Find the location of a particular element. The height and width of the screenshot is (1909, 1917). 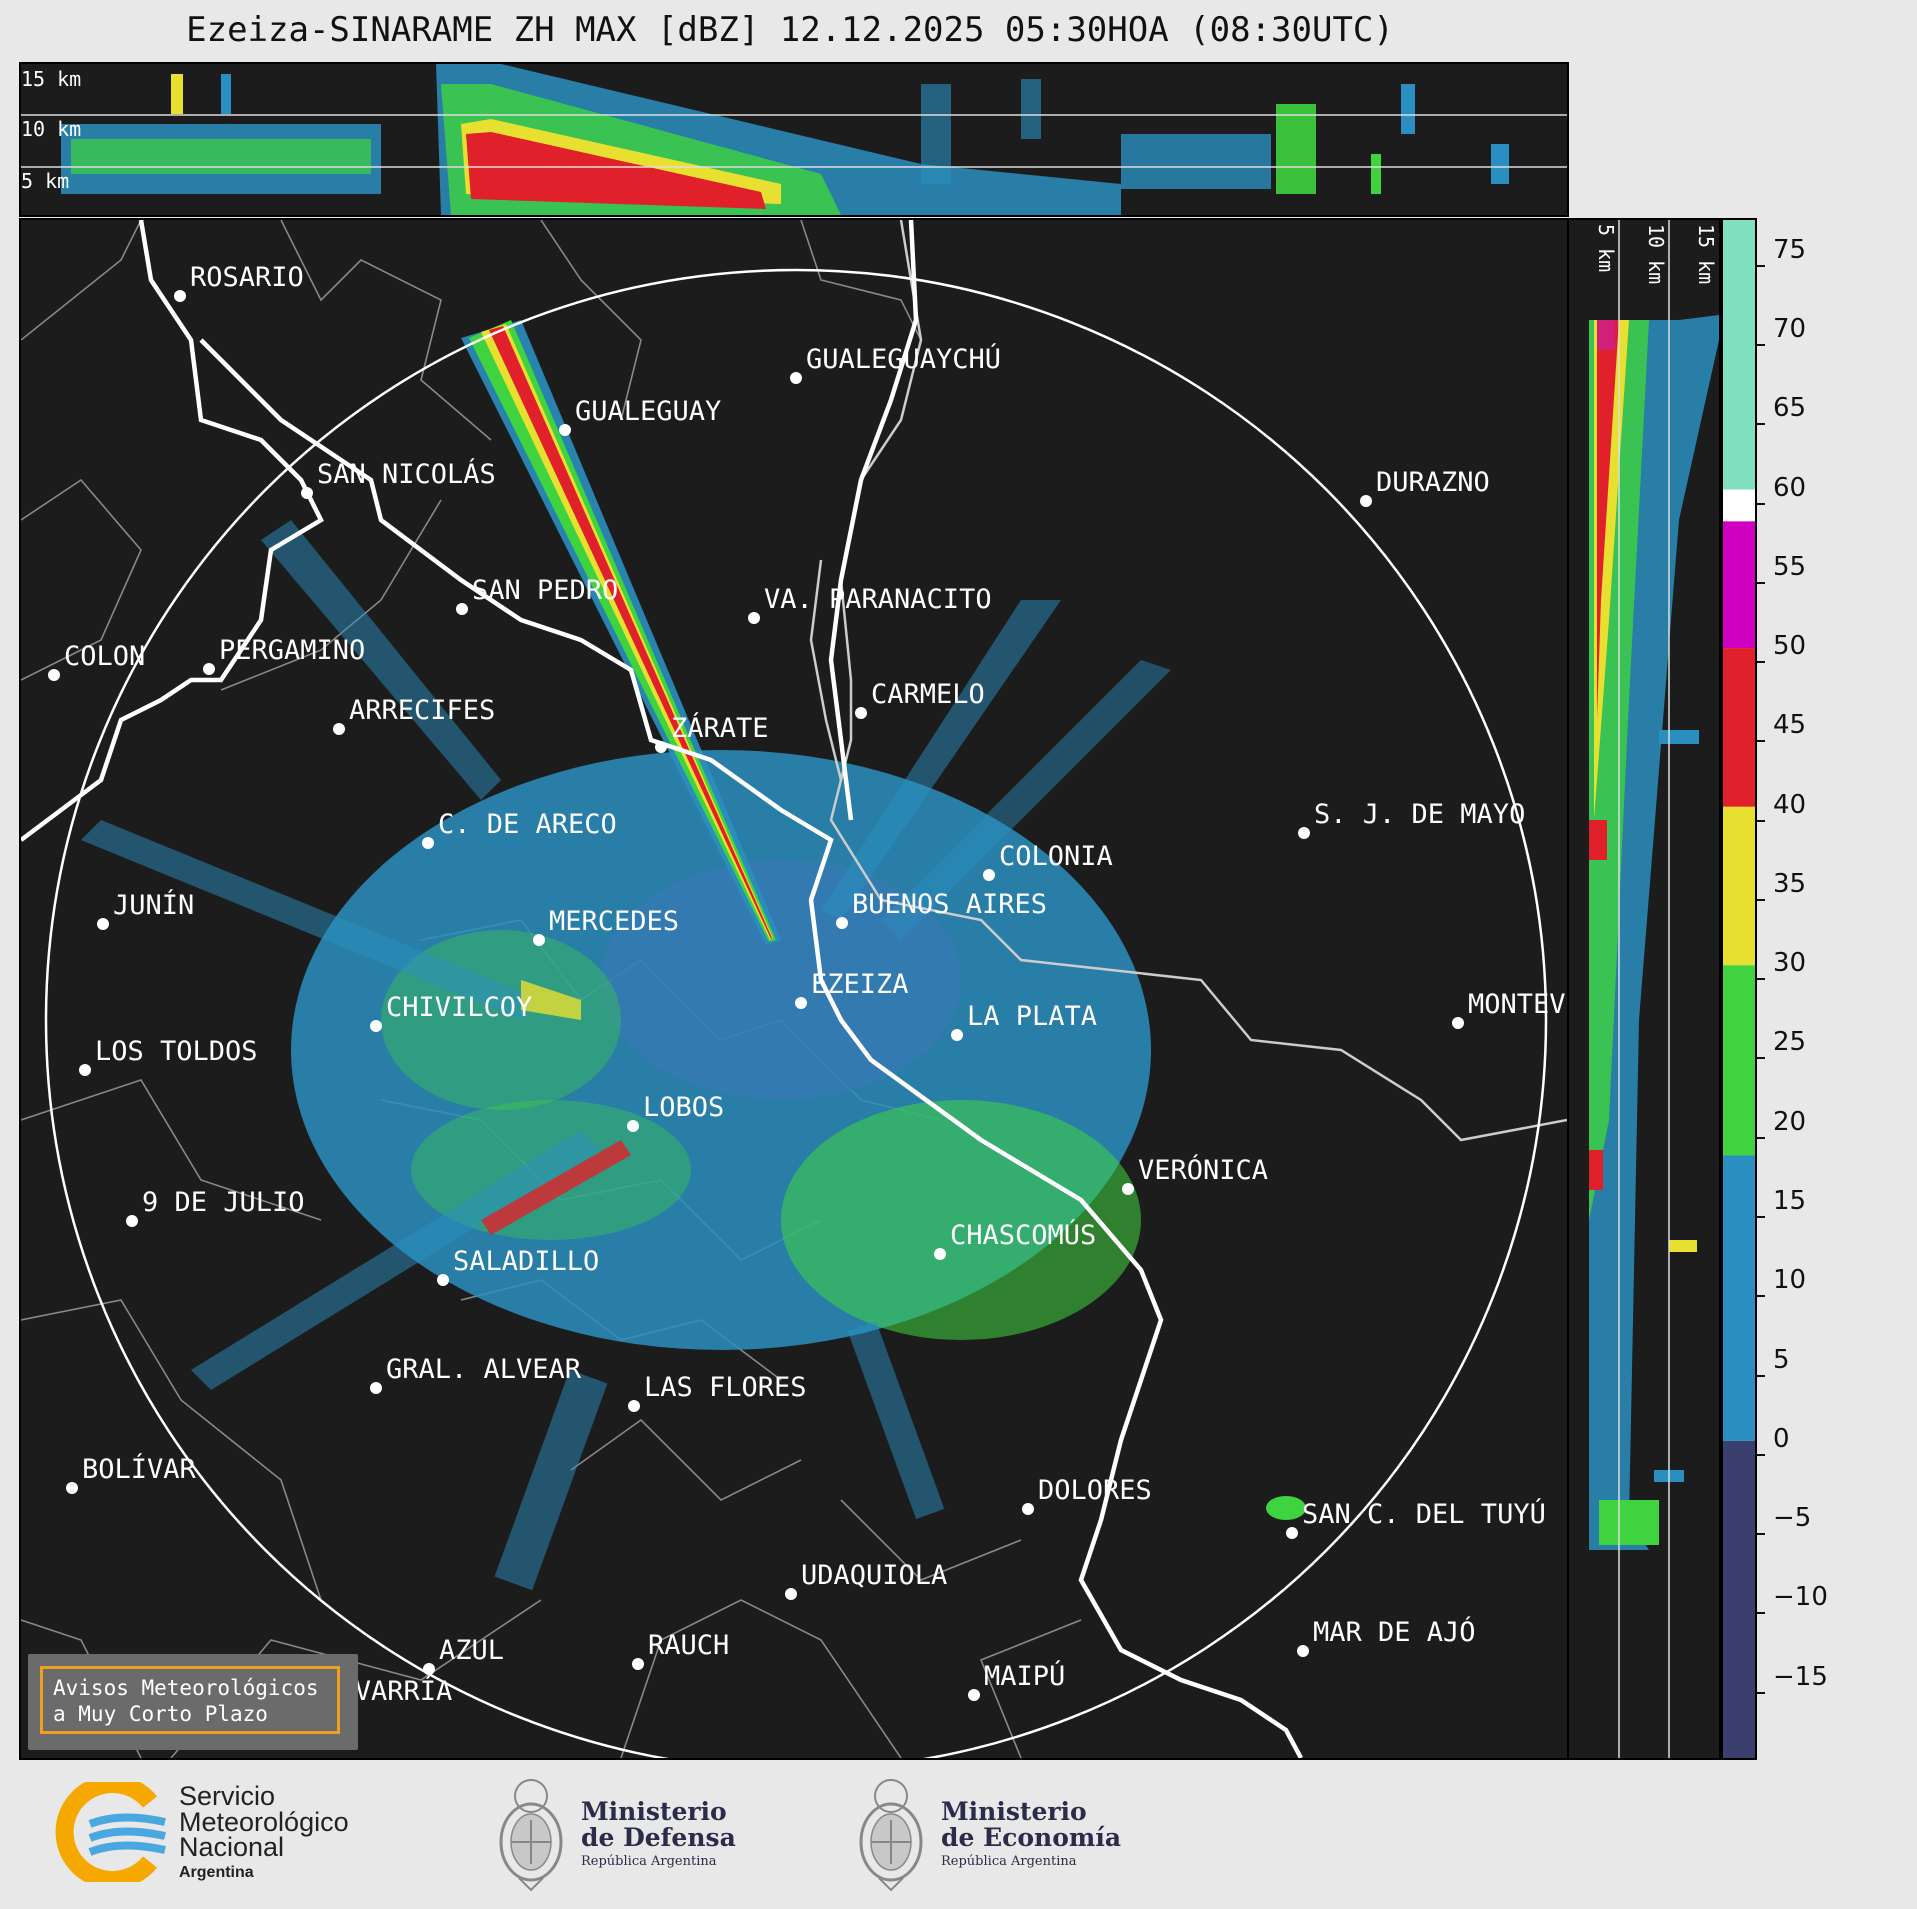

city-label: GUALEGUAY is located at coordinates (648, 411).